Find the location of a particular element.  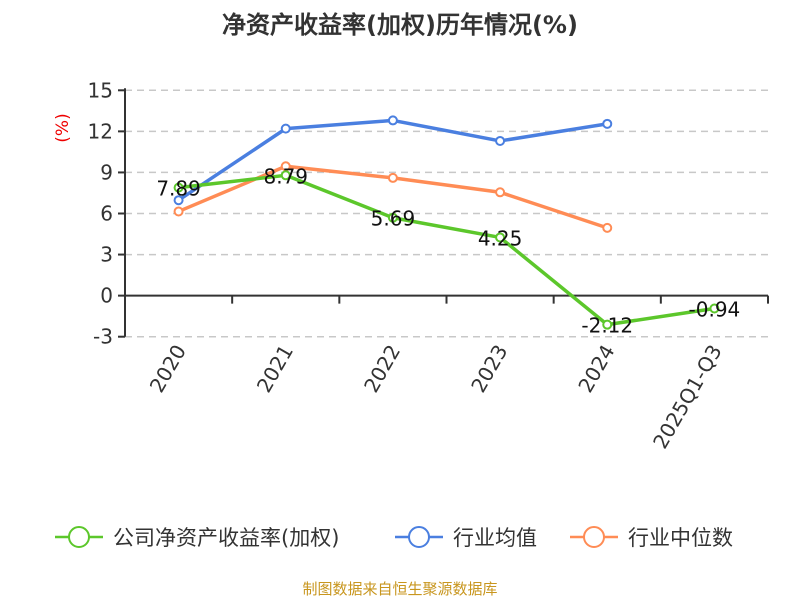

legend-label: 行业均值 is located at coordinates (495, 538).